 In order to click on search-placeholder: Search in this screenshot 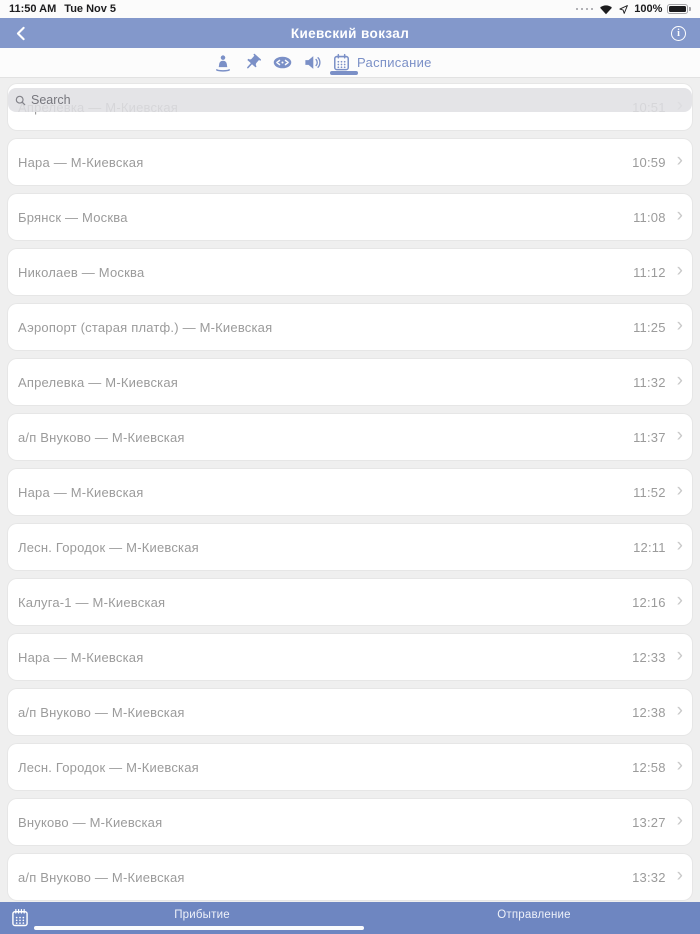, I will do `click(51, 100)`.